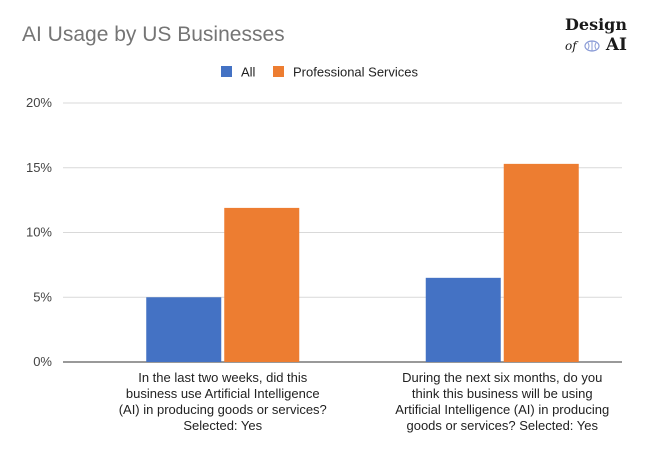  What do you see at coordinates (592, 45) in the screenshot?
I see `brain-icon` at bounding box center [592, 45].